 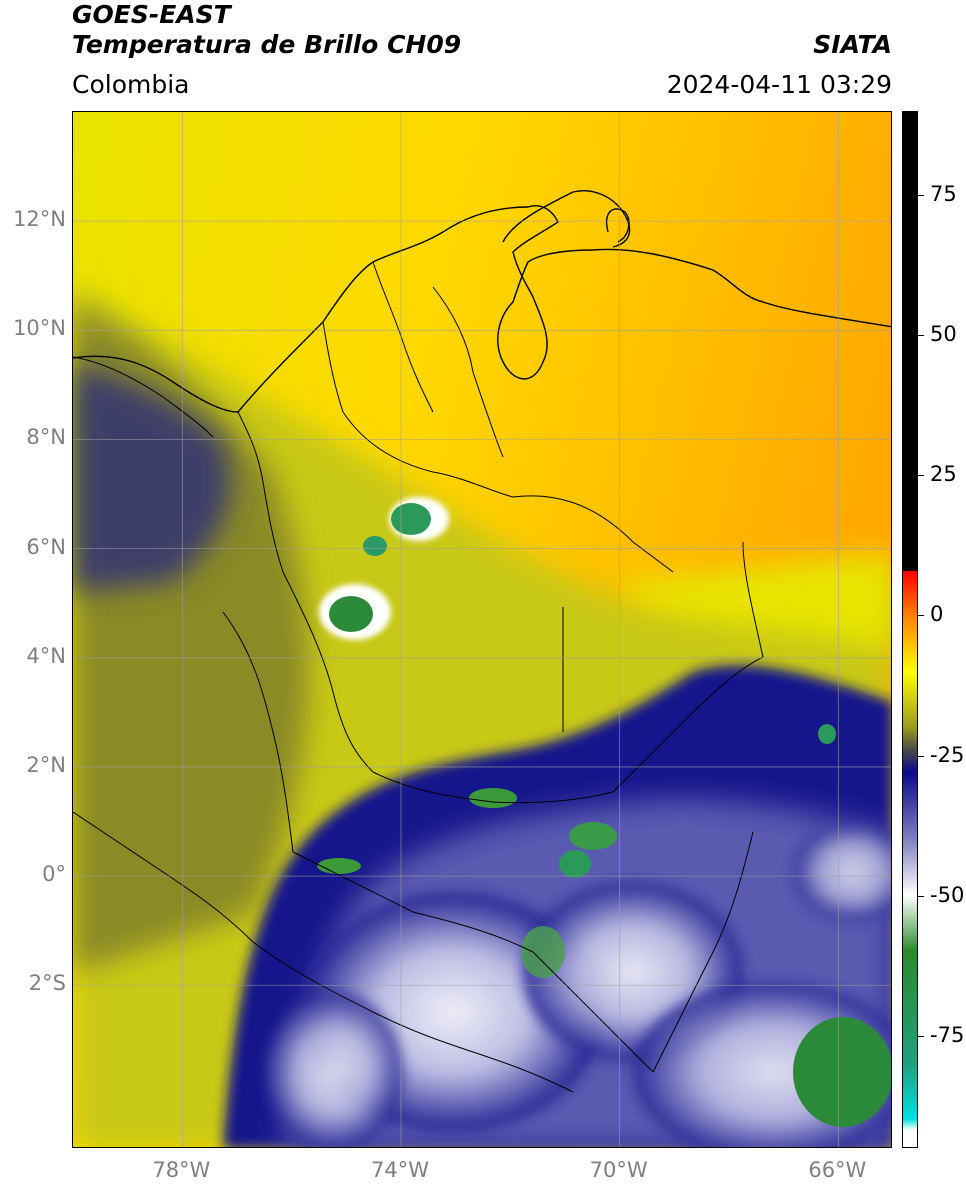 I want to click on latitude-tick-label: 4°N, so click(x=46, y=655).